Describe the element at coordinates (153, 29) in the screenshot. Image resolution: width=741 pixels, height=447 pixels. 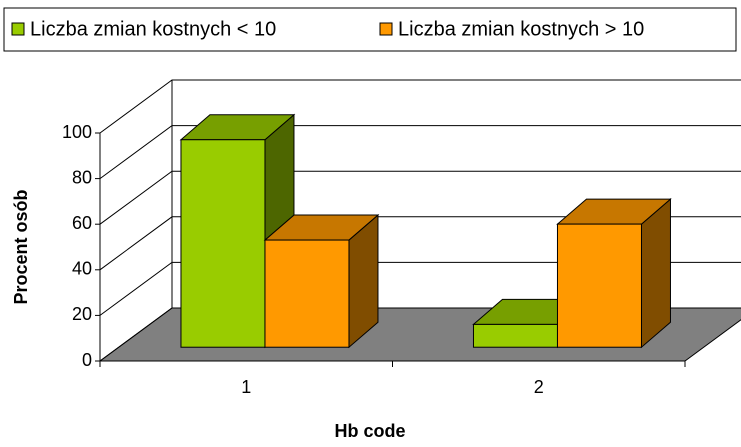
I see `legend-label: Liczba zmian kostnych < 10` at that location.